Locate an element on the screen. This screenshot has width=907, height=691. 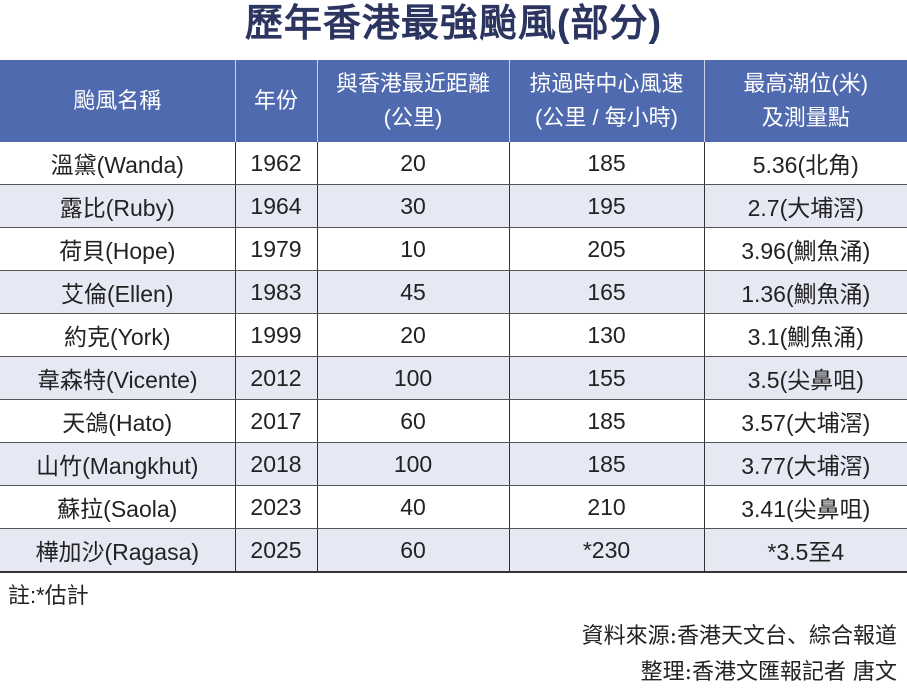
cell-name: 韋森特(Vicente) is located at coordinates (118, 378).